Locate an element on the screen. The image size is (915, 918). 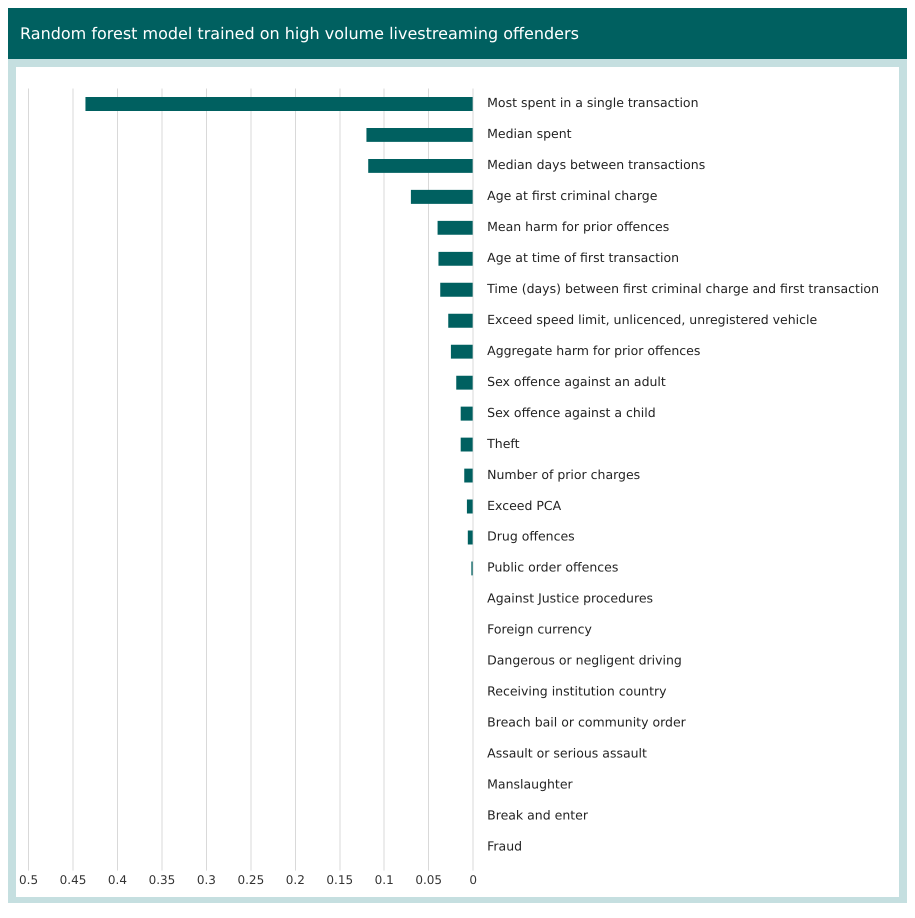
x-tick-label: 0.1 is located at coordinates (384, 879).